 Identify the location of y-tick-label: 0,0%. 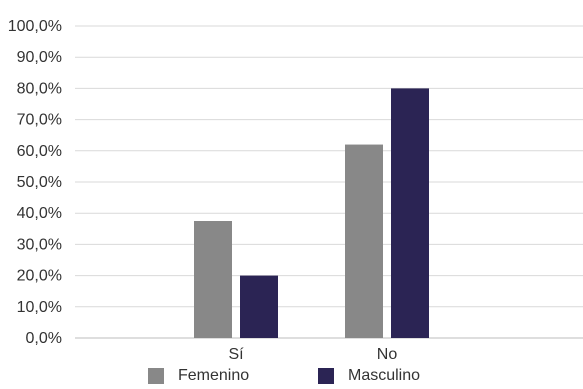
(44, 338).